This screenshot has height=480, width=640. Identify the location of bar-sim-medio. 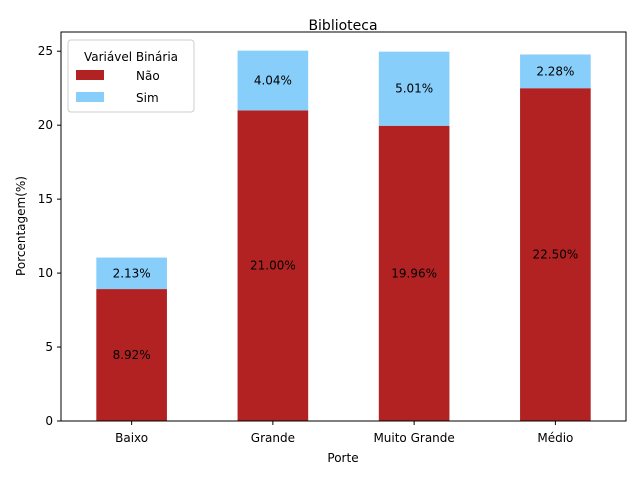
(555, 71).